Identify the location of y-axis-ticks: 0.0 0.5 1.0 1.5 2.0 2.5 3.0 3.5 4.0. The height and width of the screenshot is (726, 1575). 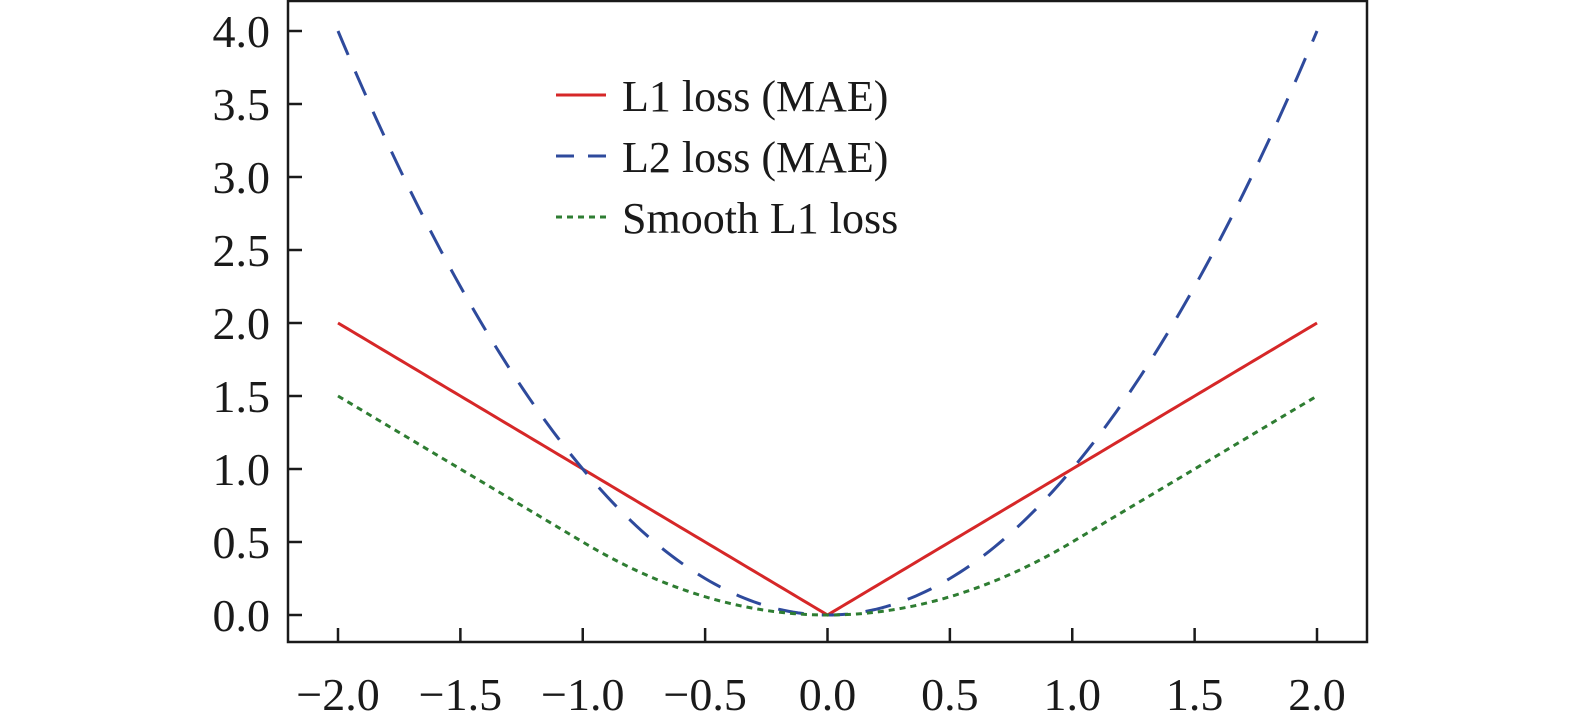
(257, 323).